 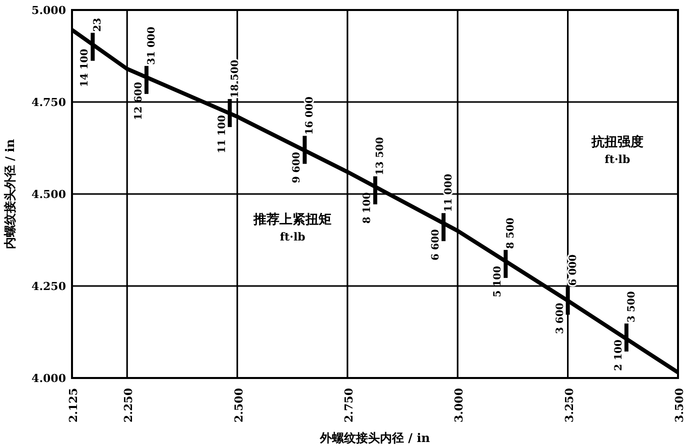 What do you see at coordinates (73, 405) in the screenshot?
I see `x-tick-label: 2.125` at bounding box center [73, 405].